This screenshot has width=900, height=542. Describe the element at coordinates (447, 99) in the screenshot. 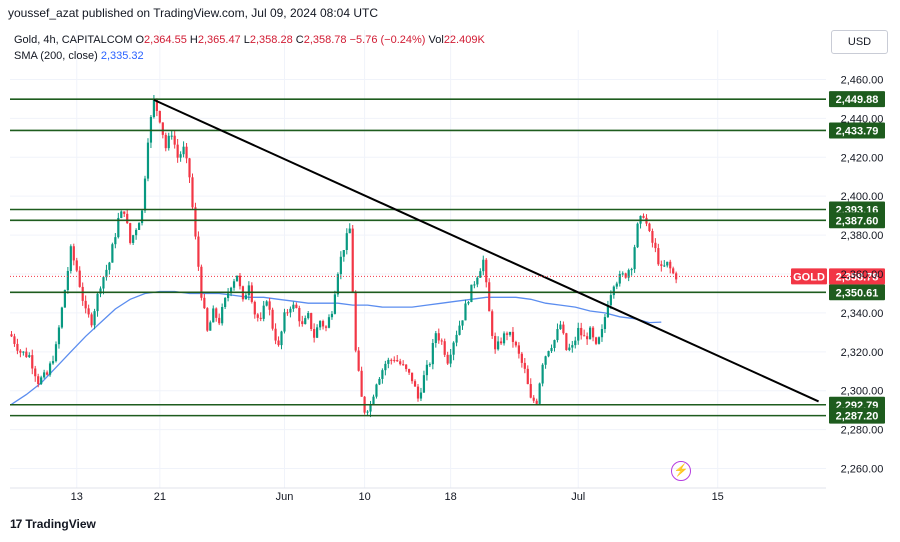

I see `level-line: 2,449.88` at that location.